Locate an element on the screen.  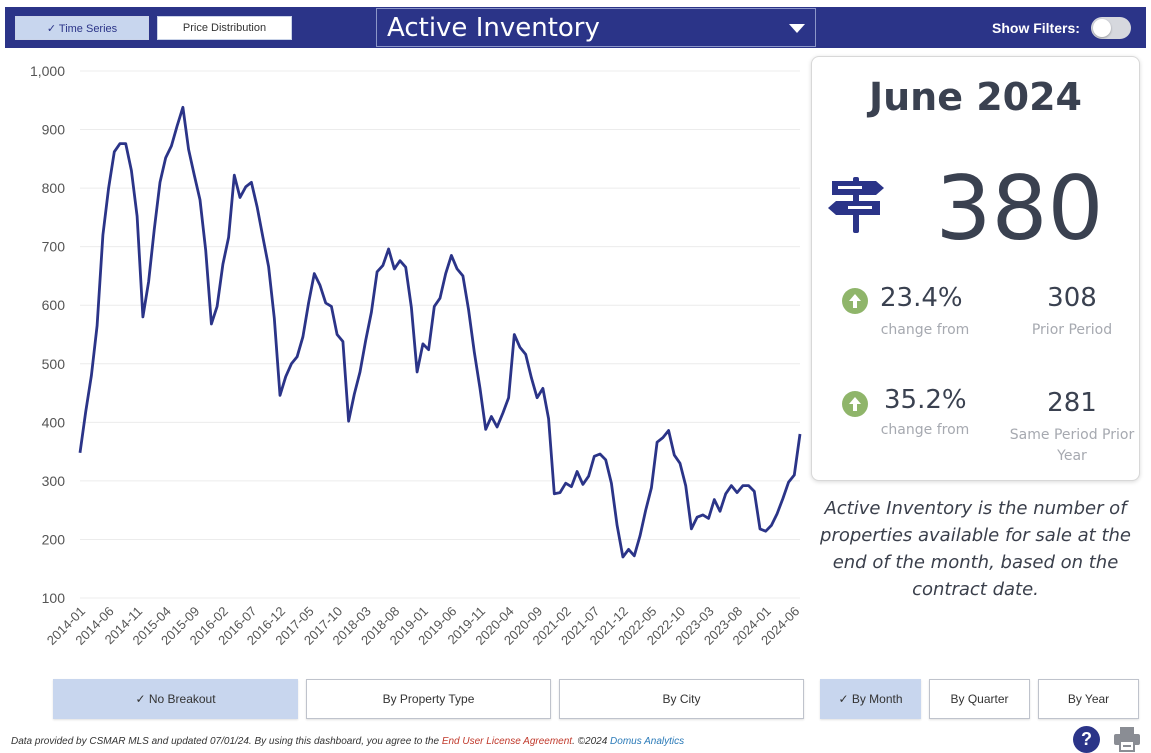
breakout-city-button: By City is located at coordinates (681, 699).